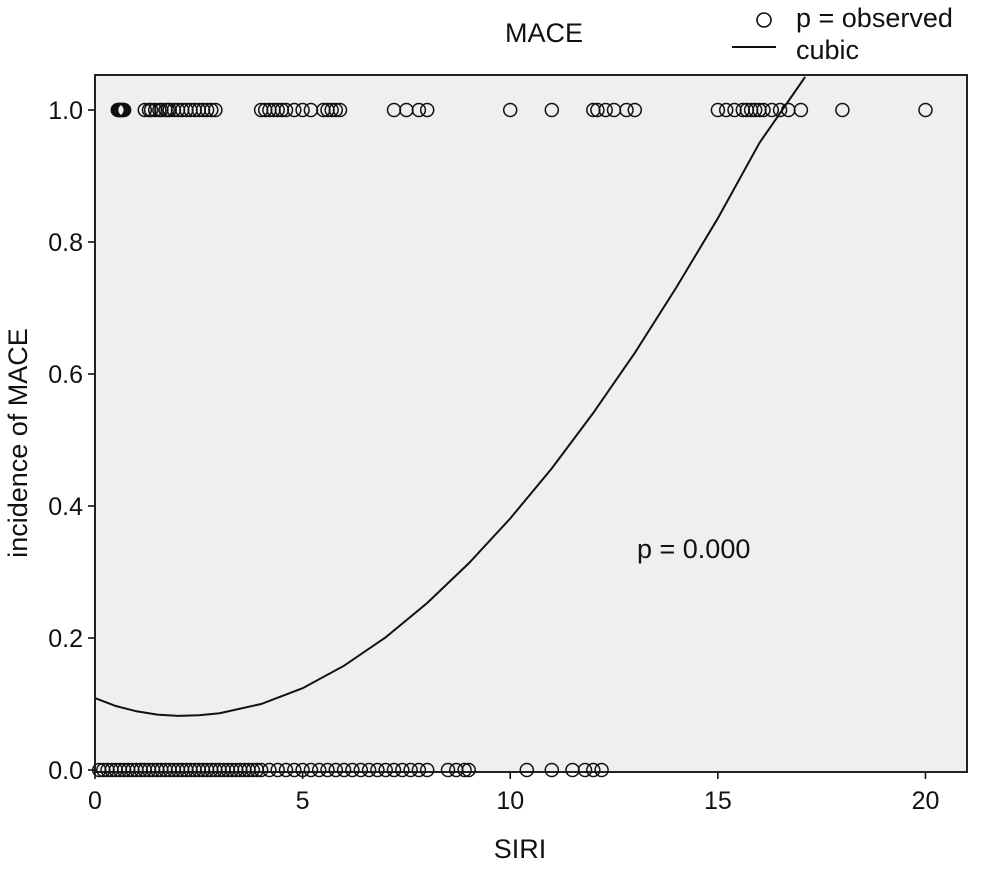 The image size is (992, 872). I want to click on legend-label-observed: p = observed, so click(874, 18).